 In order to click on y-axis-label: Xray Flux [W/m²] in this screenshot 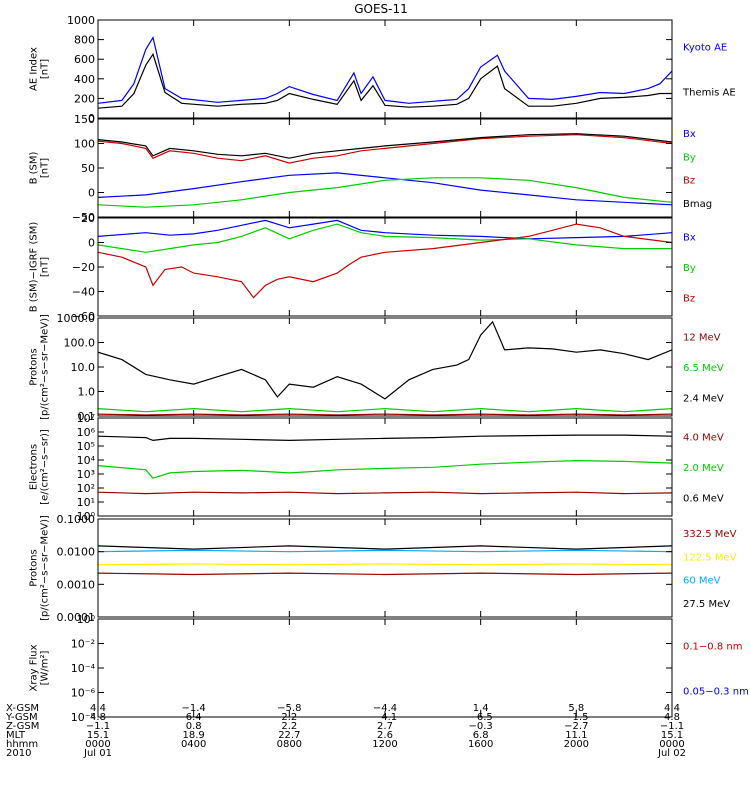, I will do `click(40, 667)`.